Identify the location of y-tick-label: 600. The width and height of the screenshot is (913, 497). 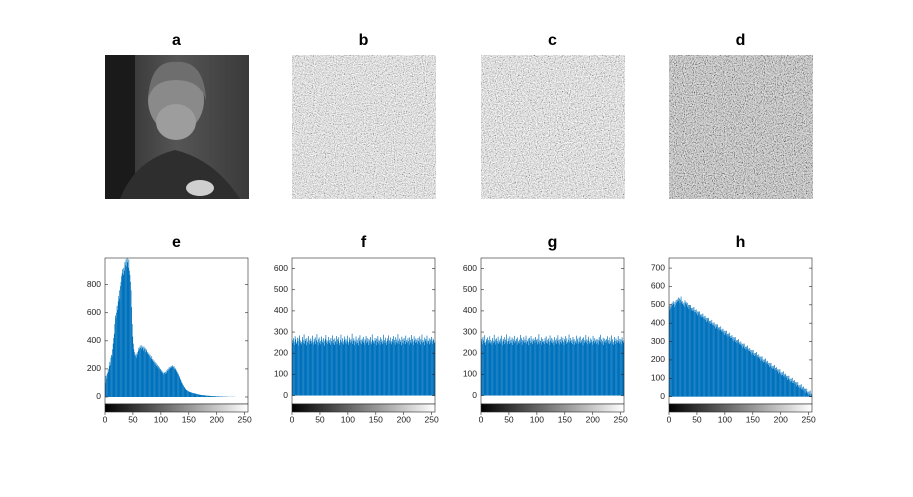
(94, 312).